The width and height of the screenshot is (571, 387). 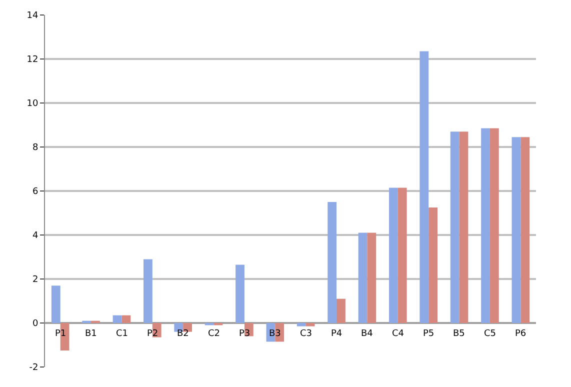 I want to click on y-tick-label: 10, so click(x=32, y=104).